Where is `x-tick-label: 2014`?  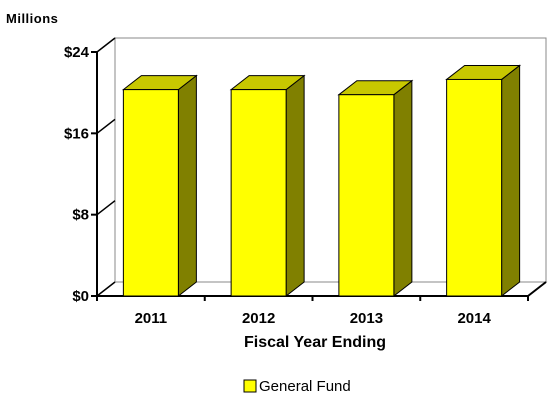 x-tick-label: 2014 is located at coordinates (474, 318).